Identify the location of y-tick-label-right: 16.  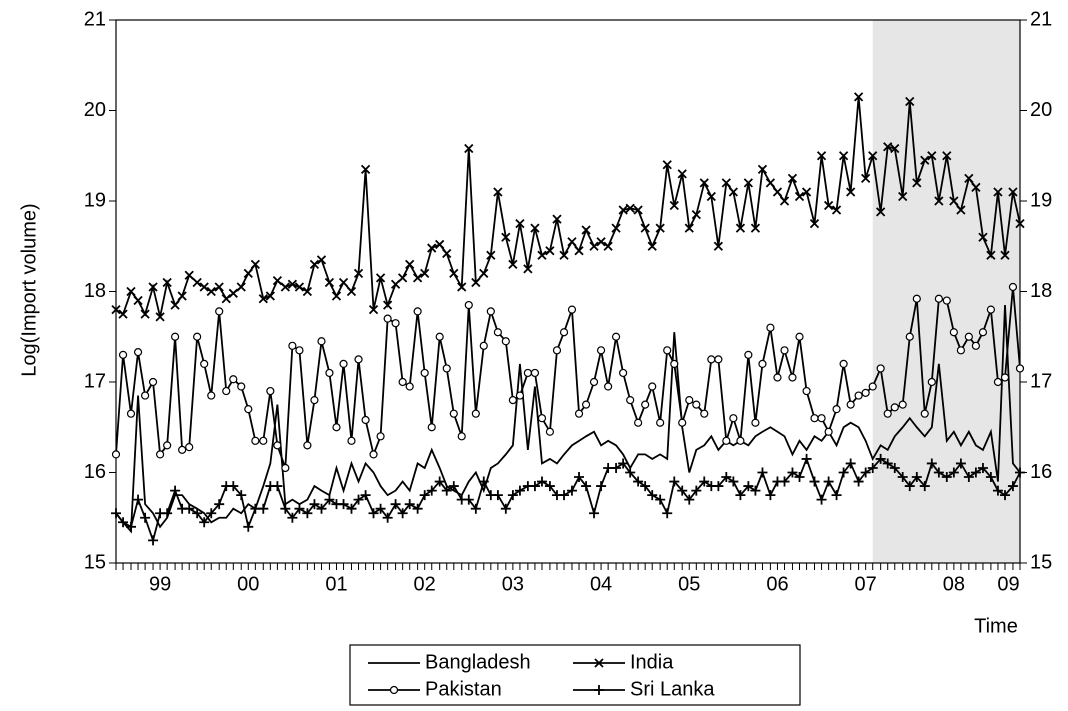
(1041, 472).